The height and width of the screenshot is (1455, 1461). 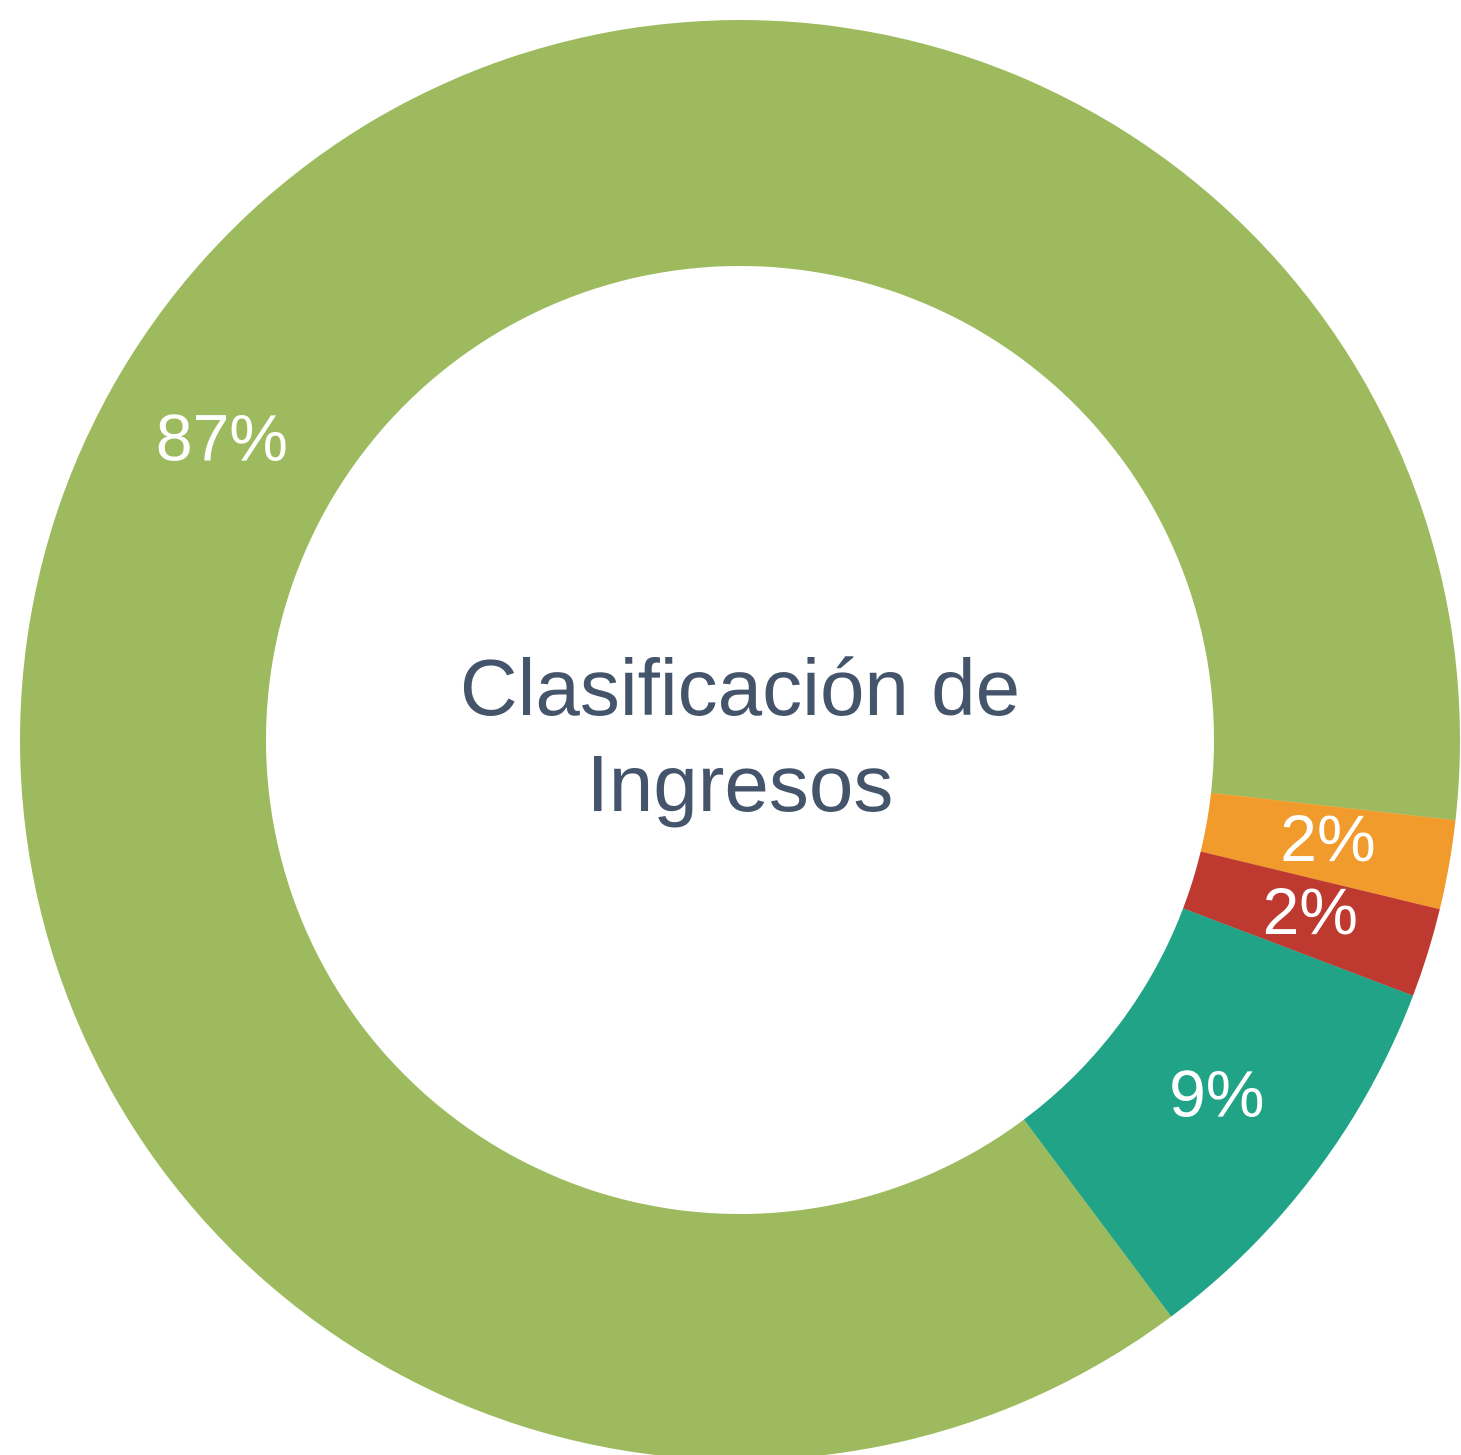 I want to click on value-label: 9%, so click(x=1216, y=1094).